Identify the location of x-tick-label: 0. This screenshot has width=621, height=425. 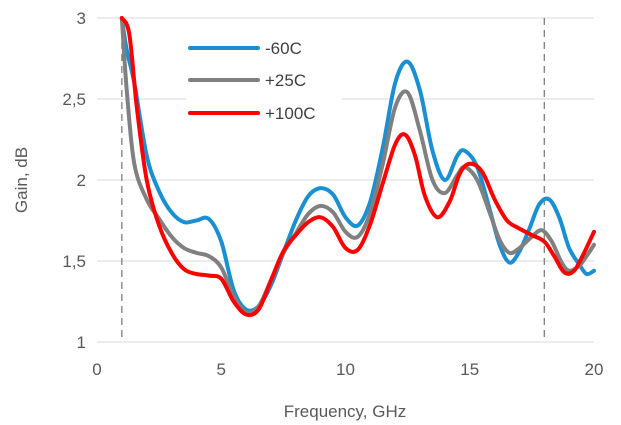
(96, 369).